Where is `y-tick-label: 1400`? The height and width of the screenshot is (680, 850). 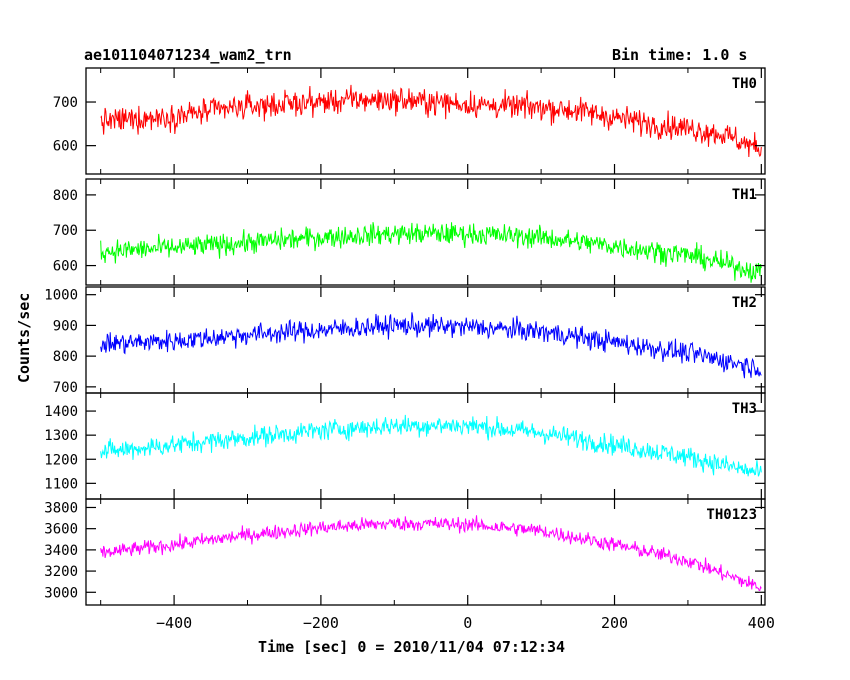
y-tick-label: 1400 is located at coordinates (61, 412).